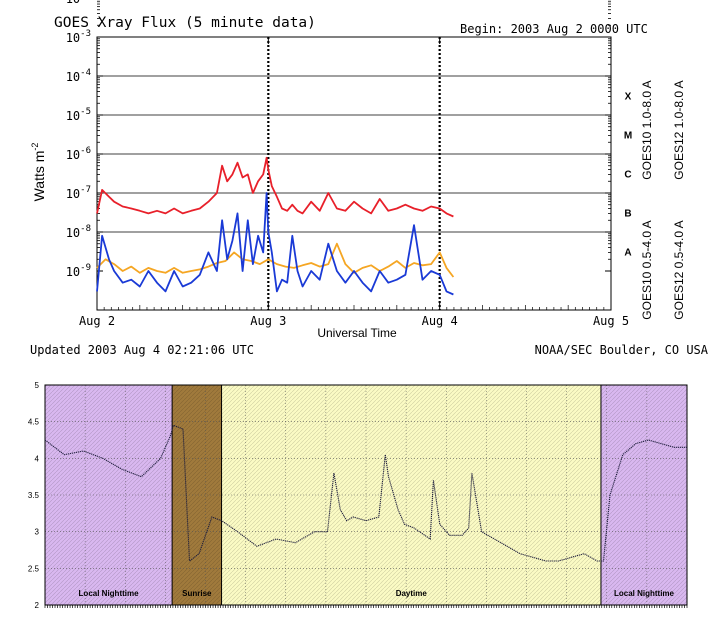 This screenshot has height=617, width=719. Describe the element at coordinates (37, 458) in the screenshot. I see `local-y-tick-label: 4` at that location.